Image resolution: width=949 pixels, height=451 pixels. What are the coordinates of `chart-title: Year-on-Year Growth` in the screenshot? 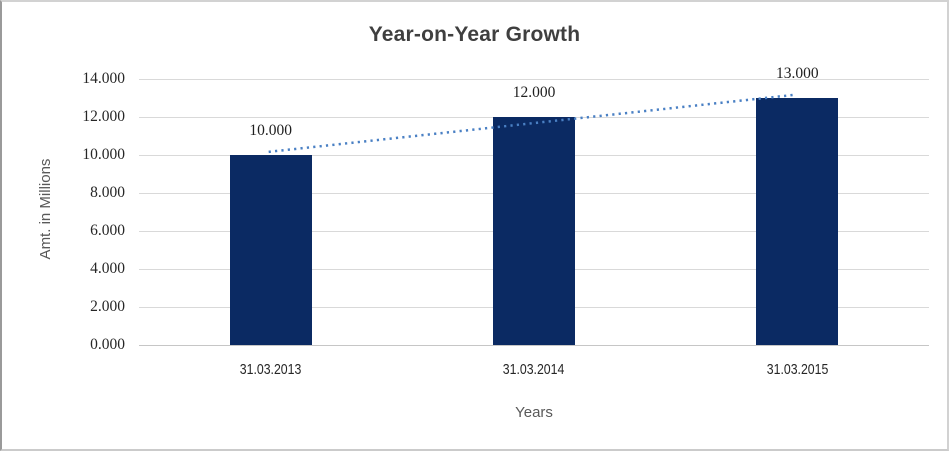 It's located at (474, 34).